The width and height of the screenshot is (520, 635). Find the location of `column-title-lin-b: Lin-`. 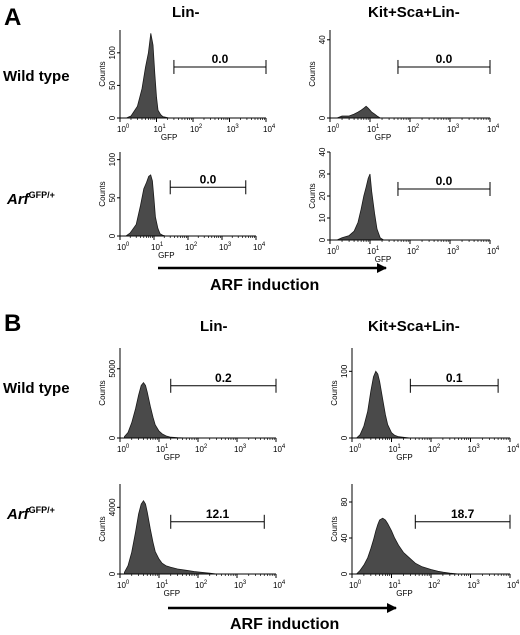

column-title-lin-b: Lin- is located at coordinates (214, 326).